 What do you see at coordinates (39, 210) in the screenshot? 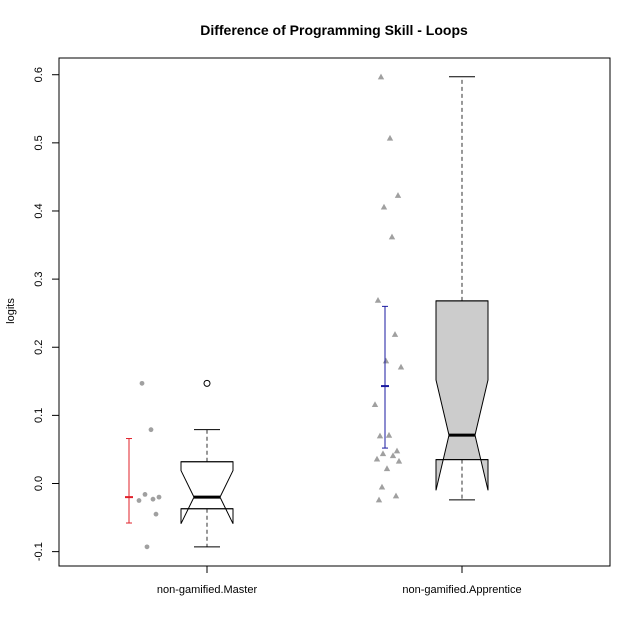
I see `y-tick-label: 0.4` at bounding box center [39, 210].